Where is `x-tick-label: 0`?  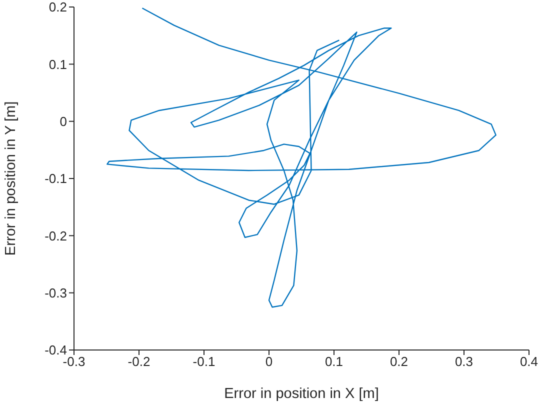 x-tick-label: 0 is located at coordinates (269, 362).